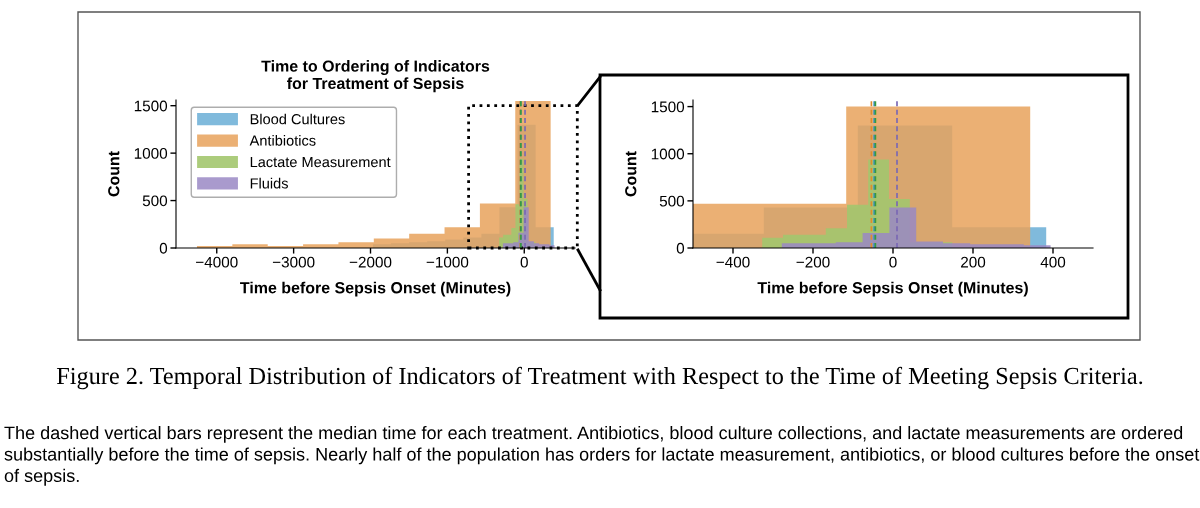 Image resolution: width=1200 pixels, height=508 pixels. I want to click on x-tick-label: −200, so click(813, 262).